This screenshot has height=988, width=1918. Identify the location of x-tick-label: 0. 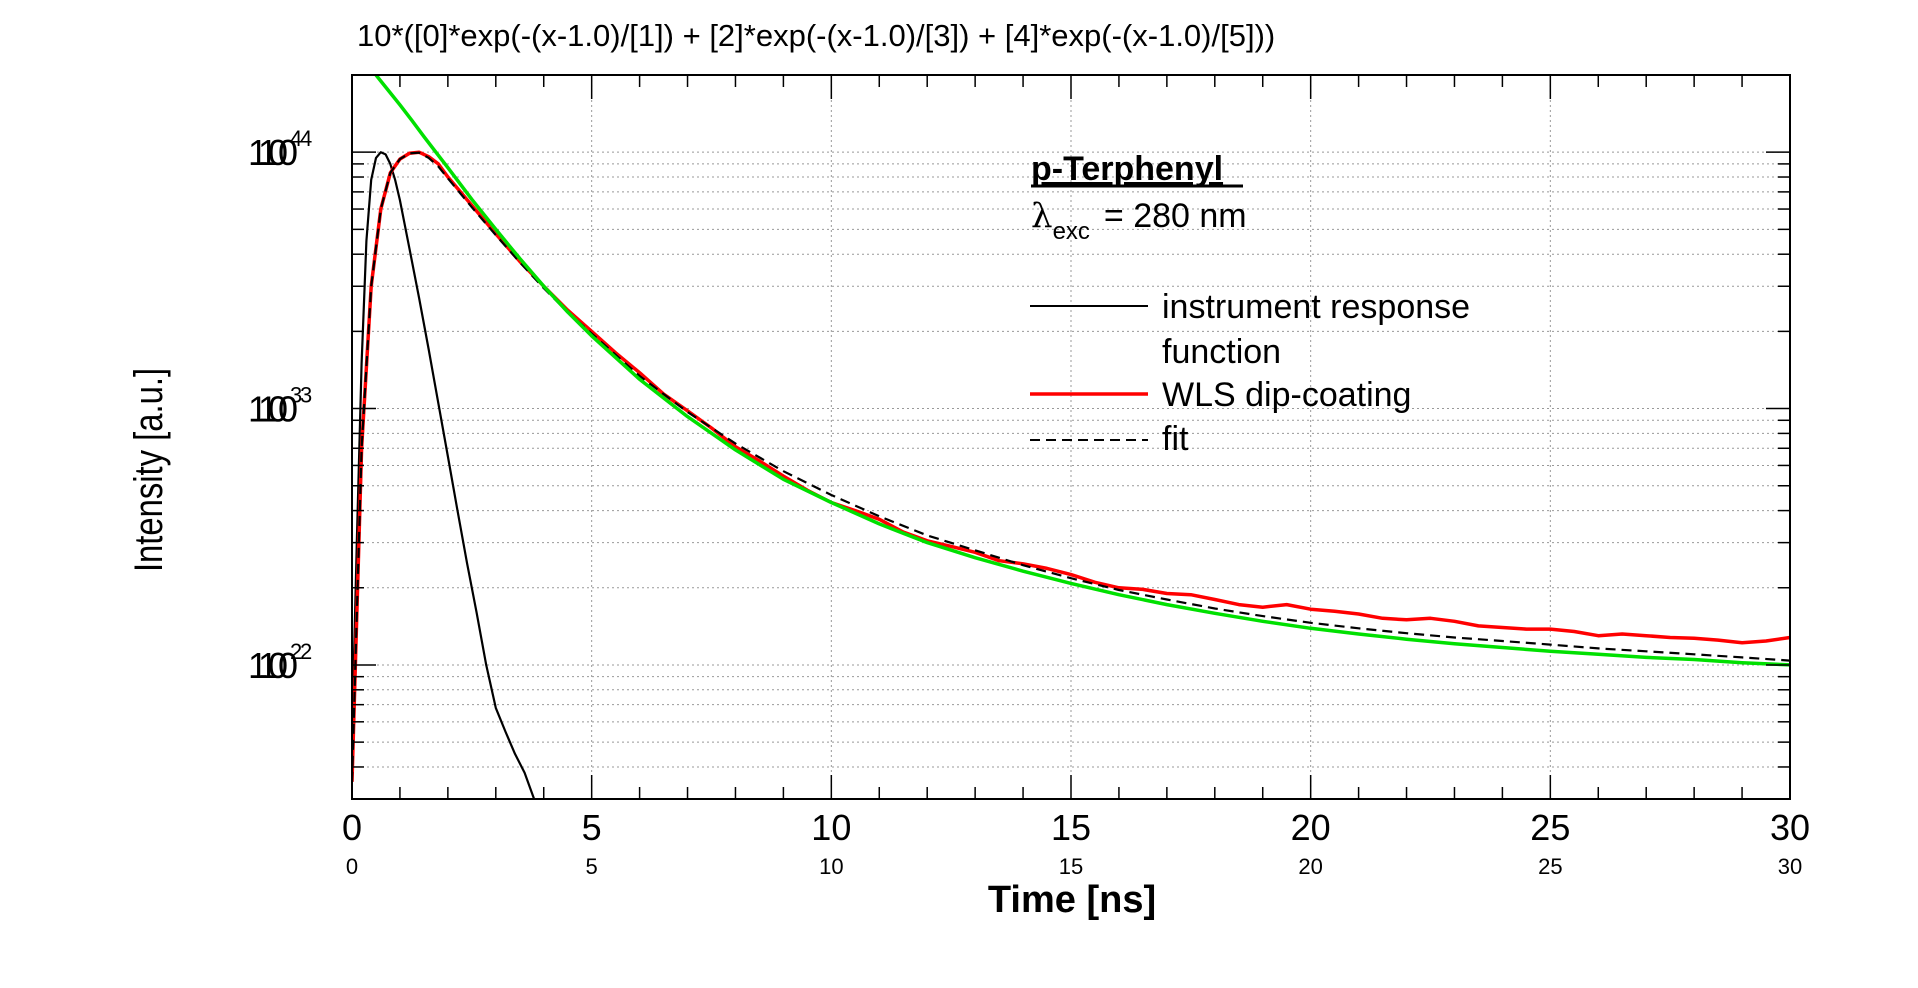
(352, 866).